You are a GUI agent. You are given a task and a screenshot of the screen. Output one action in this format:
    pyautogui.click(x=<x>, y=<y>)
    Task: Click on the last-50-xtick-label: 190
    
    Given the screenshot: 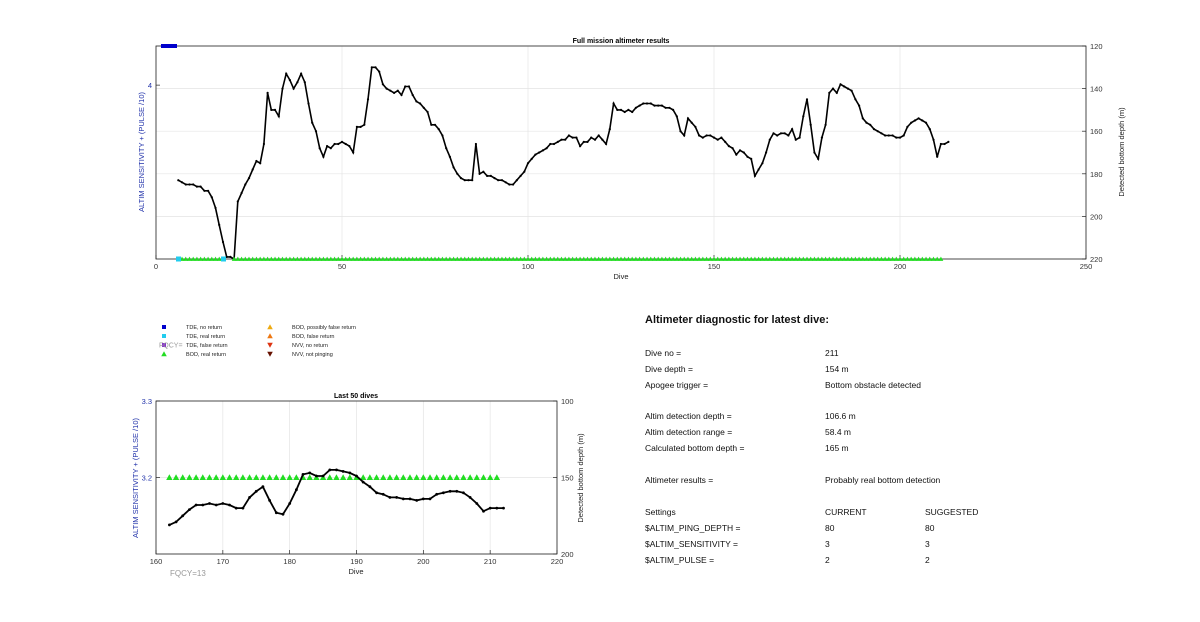 What is the action you would take?
    pyautogui.click(x=356, y=561)
    